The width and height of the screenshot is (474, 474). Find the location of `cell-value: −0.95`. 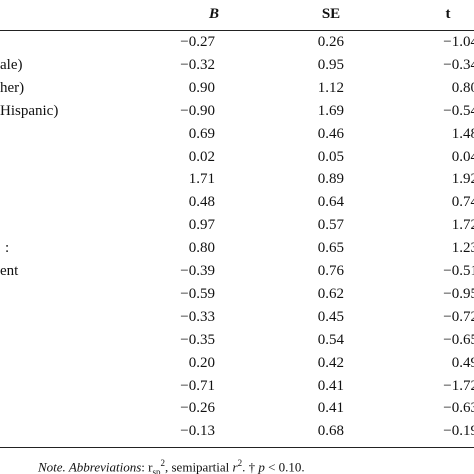

cell-value: −0.95 is located at coordinates (458, 293).